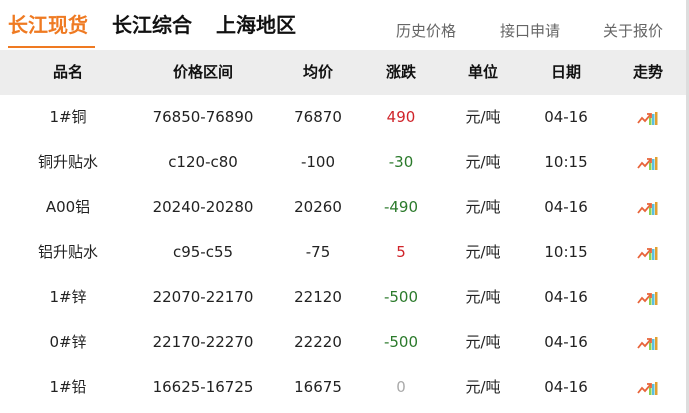  Describe the element at coordinates (530, 31) in the screenshot. I see `api-apply-link: 接口申请` at that location.